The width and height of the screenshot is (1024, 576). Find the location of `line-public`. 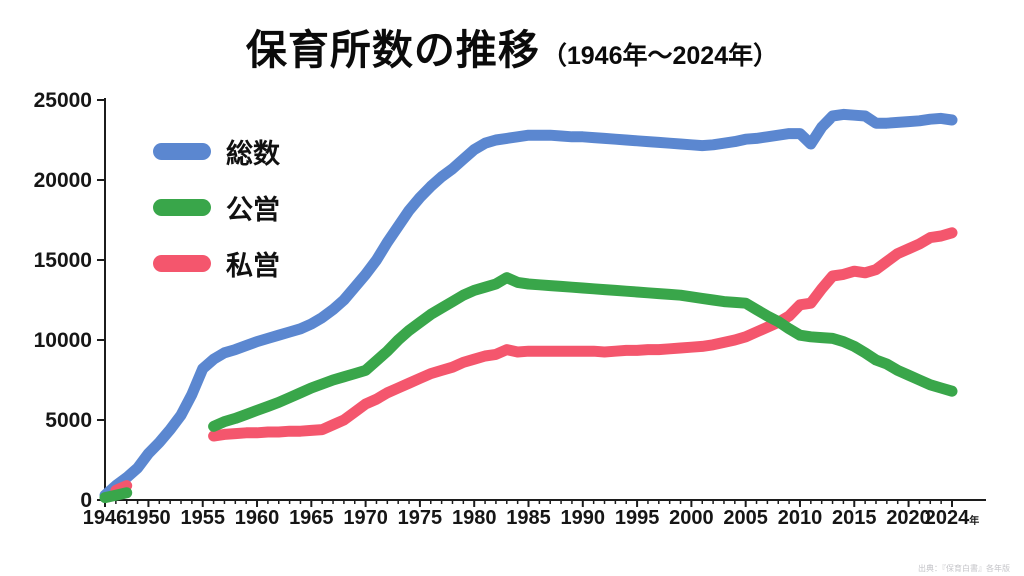

line-public is located at coordinates (116, 495).